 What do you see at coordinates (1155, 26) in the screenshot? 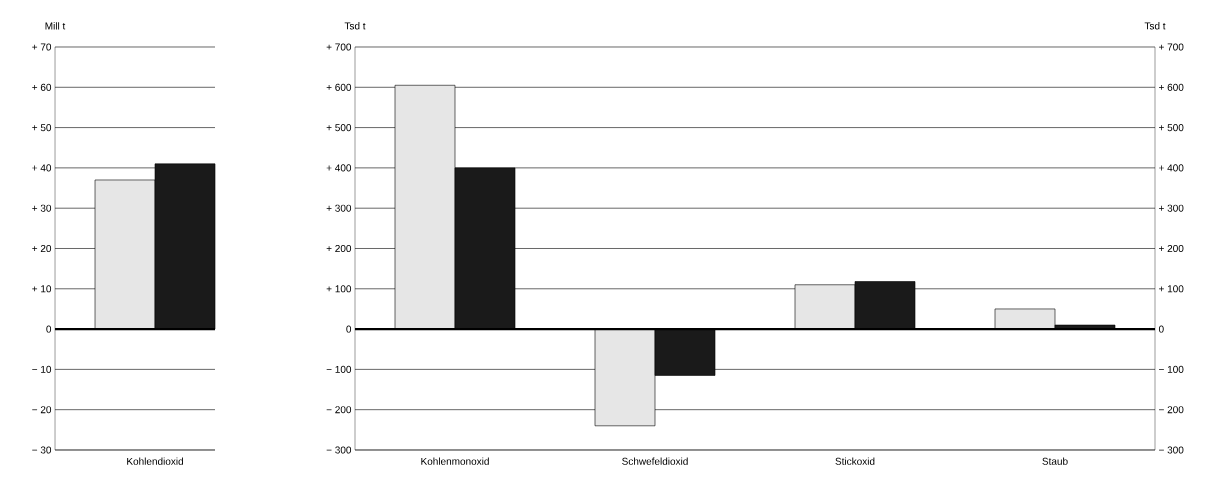
I see `y2-axis-title: Tsd t` at bounding box center [1155, 26].